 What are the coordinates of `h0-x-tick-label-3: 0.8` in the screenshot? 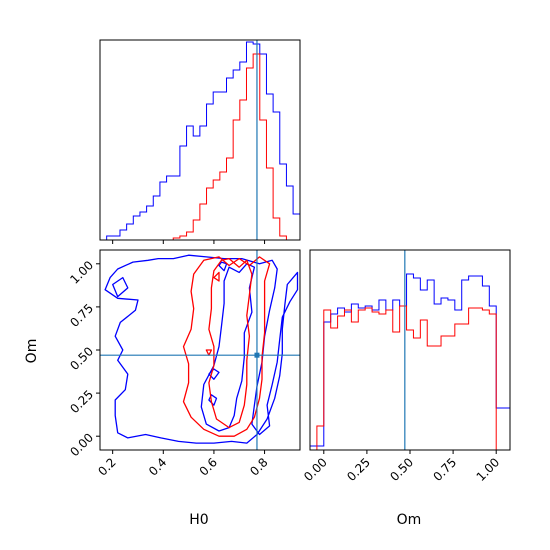 It's located at (258, 466).